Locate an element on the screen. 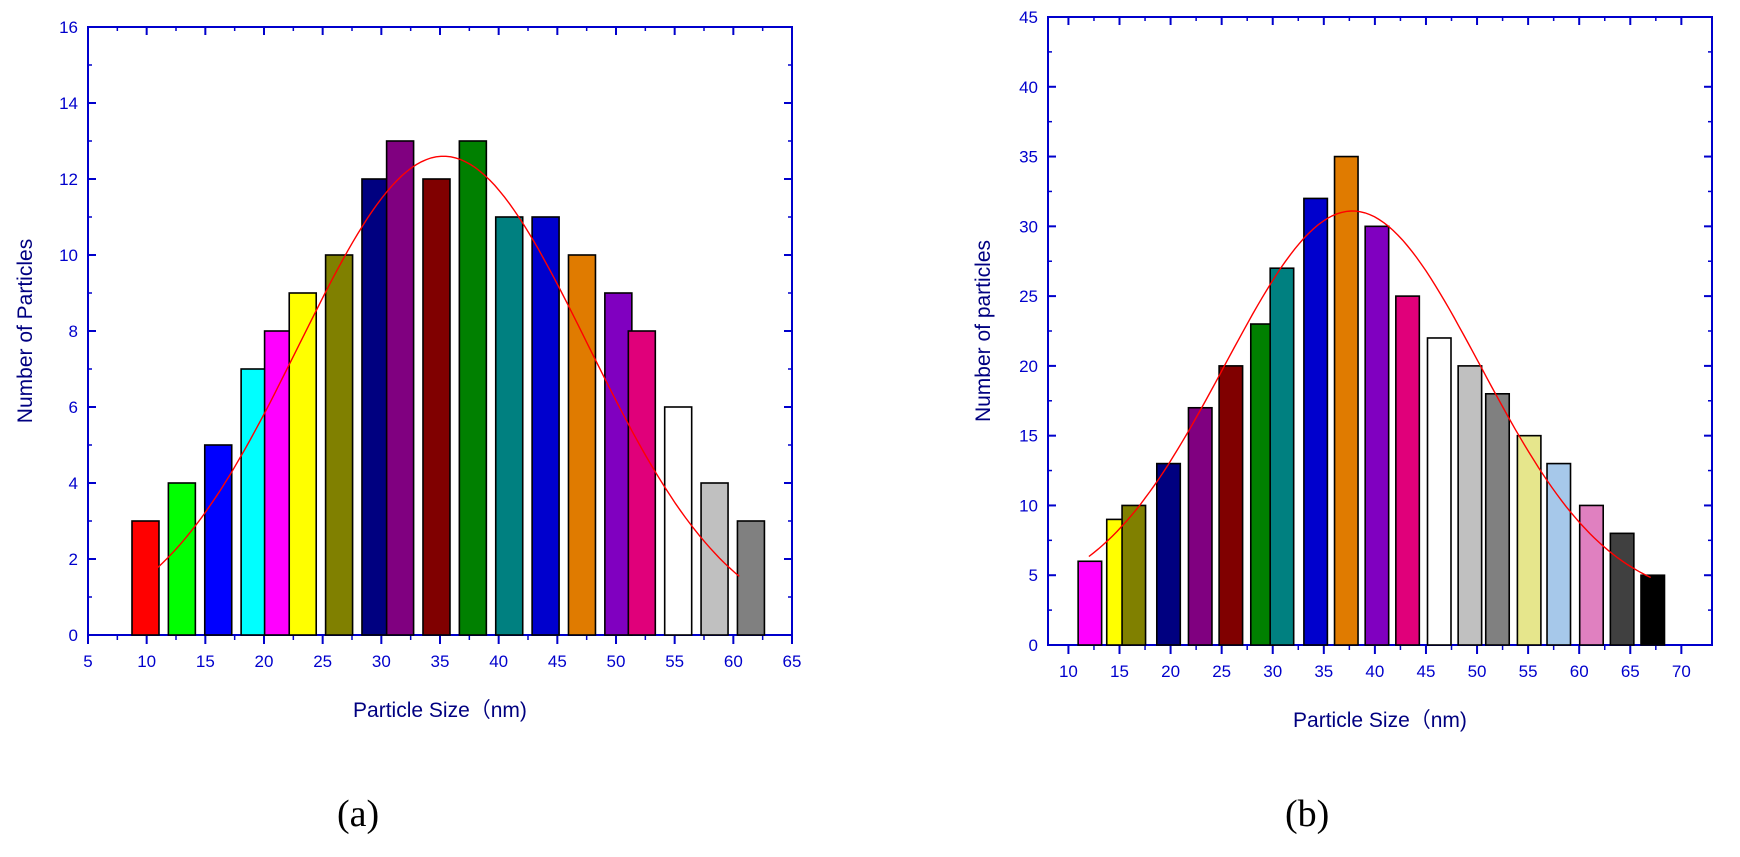 This screenshot has width=1740, height=857. x-tick-label-a: 55 is located at coordinates (674, 661).